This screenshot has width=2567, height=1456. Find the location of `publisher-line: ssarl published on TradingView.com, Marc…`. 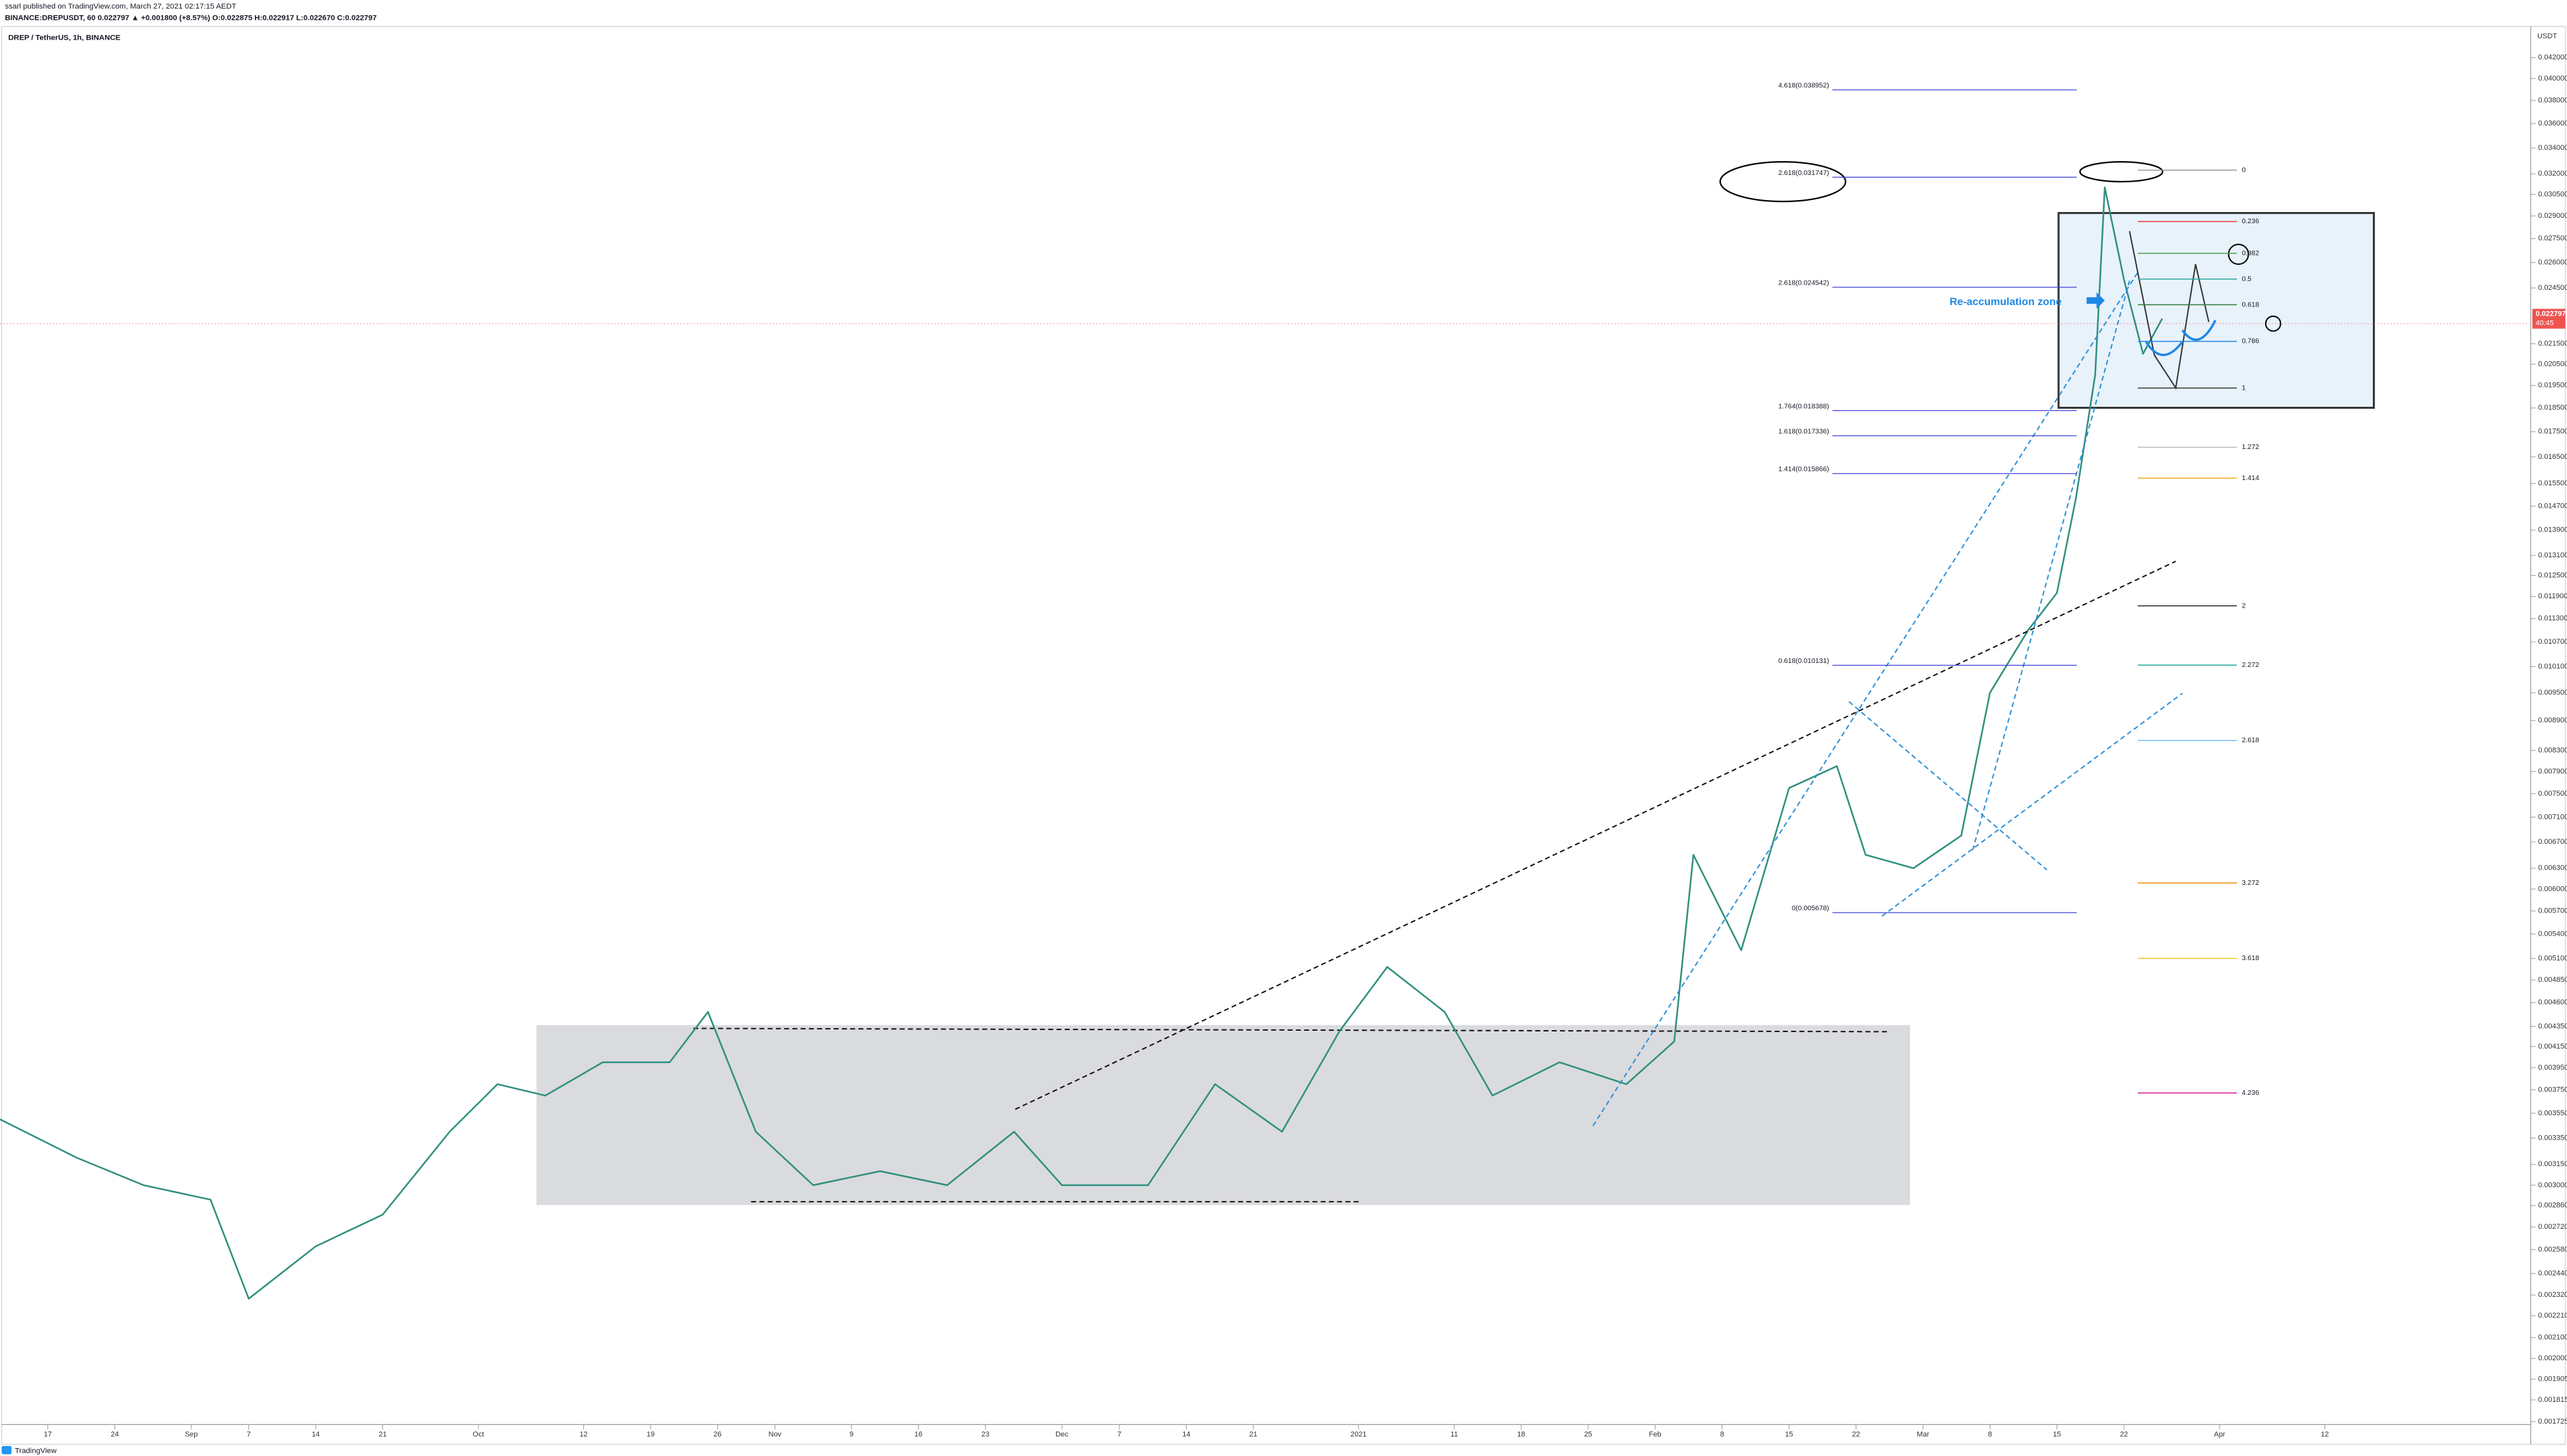

publisher-line: ssarl published on TradingView.com, Marc… is located at coordinates (121, 7).